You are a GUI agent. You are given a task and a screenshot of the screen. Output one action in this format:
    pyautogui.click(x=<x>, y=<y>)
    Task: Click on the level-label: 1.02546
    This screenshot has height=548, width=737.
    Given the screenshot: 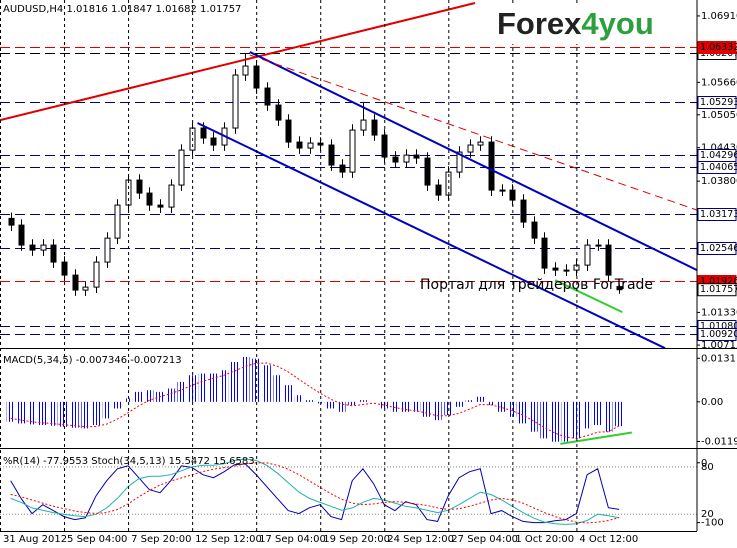 What is the action you would take?
    pyautogui.click(x=718, y=248)
    